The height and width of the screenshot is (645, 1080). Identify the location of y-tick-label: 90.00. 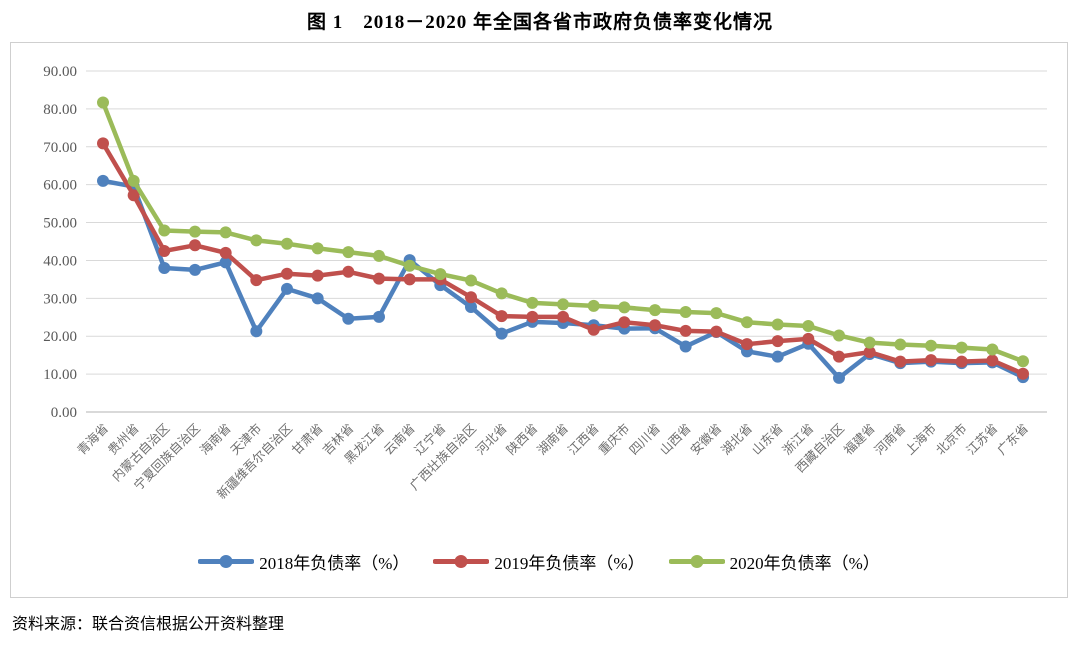
(60, 72).